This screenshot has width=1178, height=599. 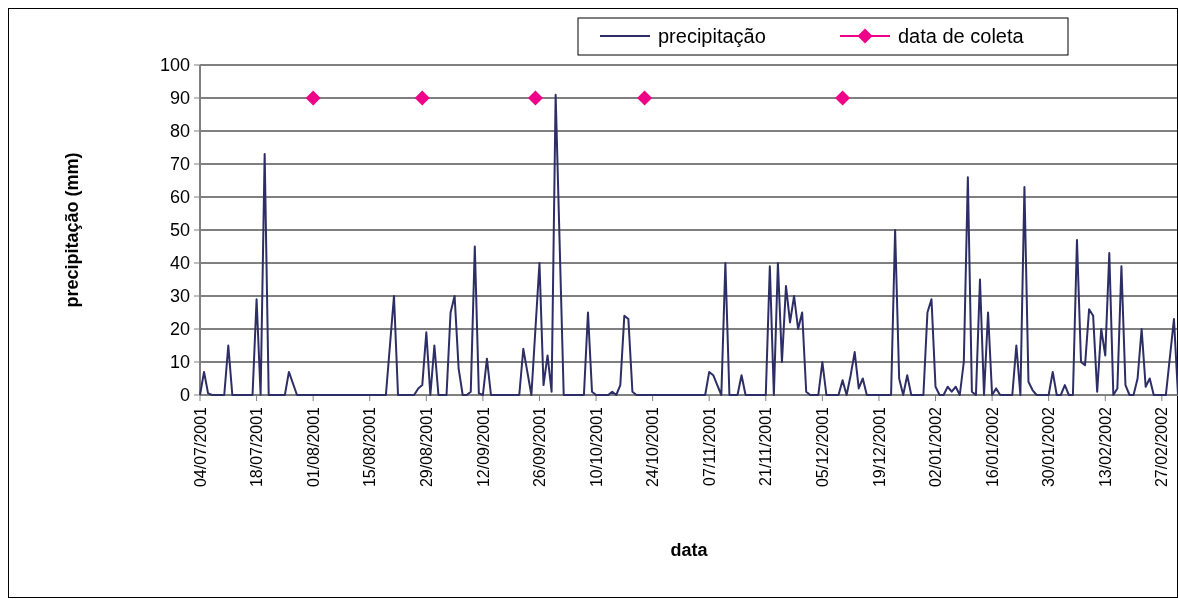 What do you see at coordinates (174, 65) in the screenshot?
I see `y-tick-label: 100` at bounding box center [174, 65].